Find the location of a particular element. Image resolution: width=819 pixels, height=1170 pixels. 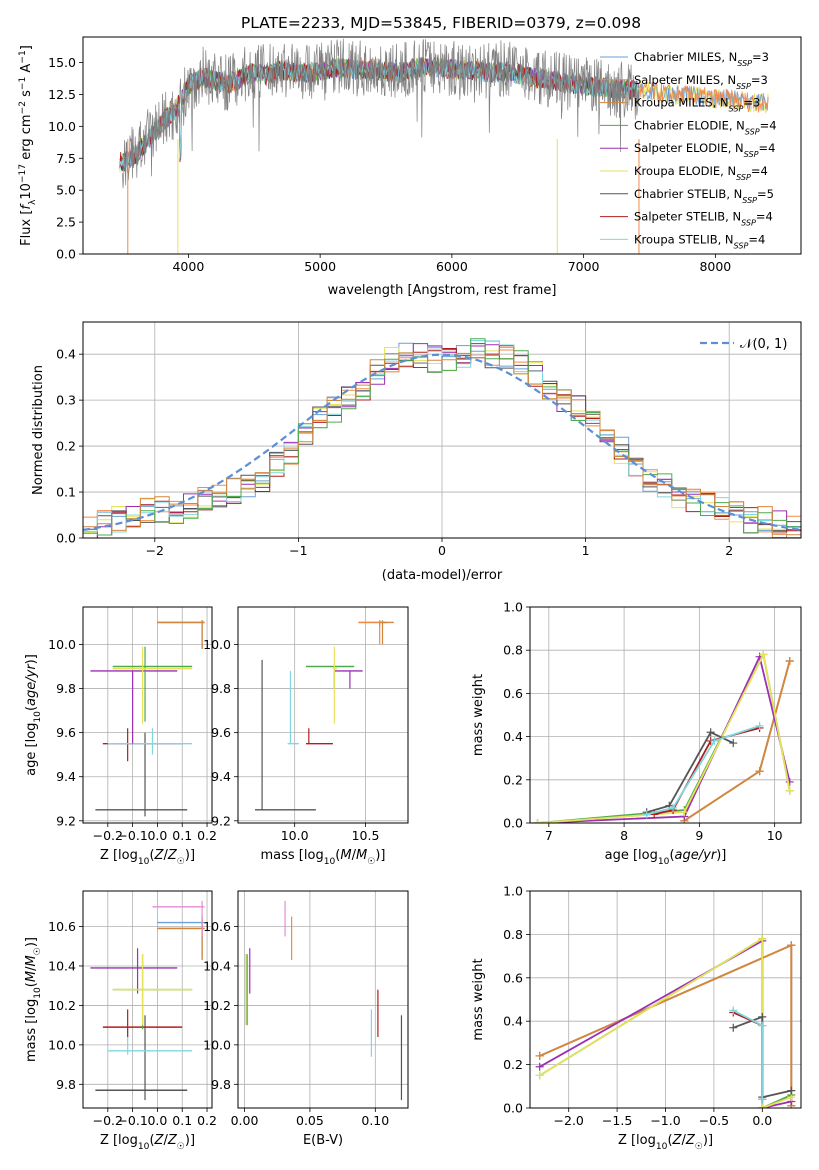

y-tick-label: 0.3 is located at coordinates (66, 400).